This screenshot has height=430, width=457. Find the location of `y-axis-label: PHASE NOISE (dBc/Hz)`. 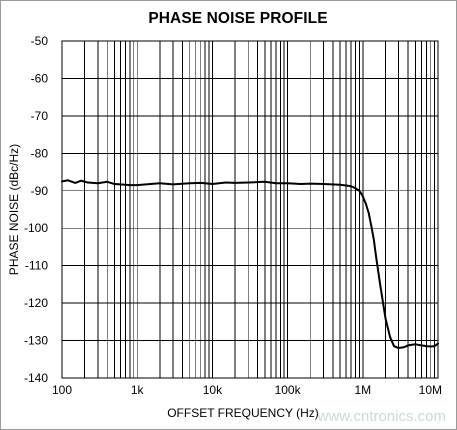

y-axis-label: PHASE NOISE (dBc/Hz) is located at coordinates (14, 209).